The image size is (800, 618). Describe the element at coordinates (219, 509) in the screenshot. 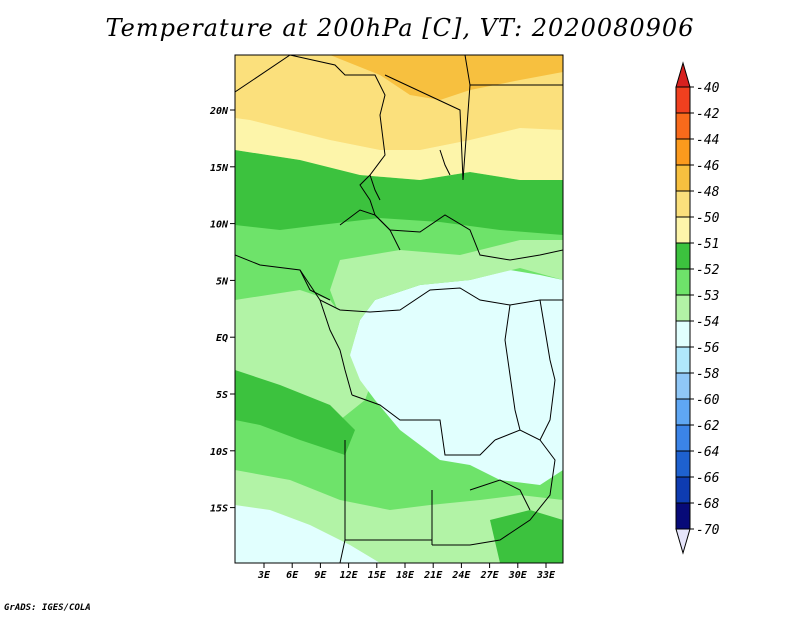

I see `lat-label: 15S` at that location.